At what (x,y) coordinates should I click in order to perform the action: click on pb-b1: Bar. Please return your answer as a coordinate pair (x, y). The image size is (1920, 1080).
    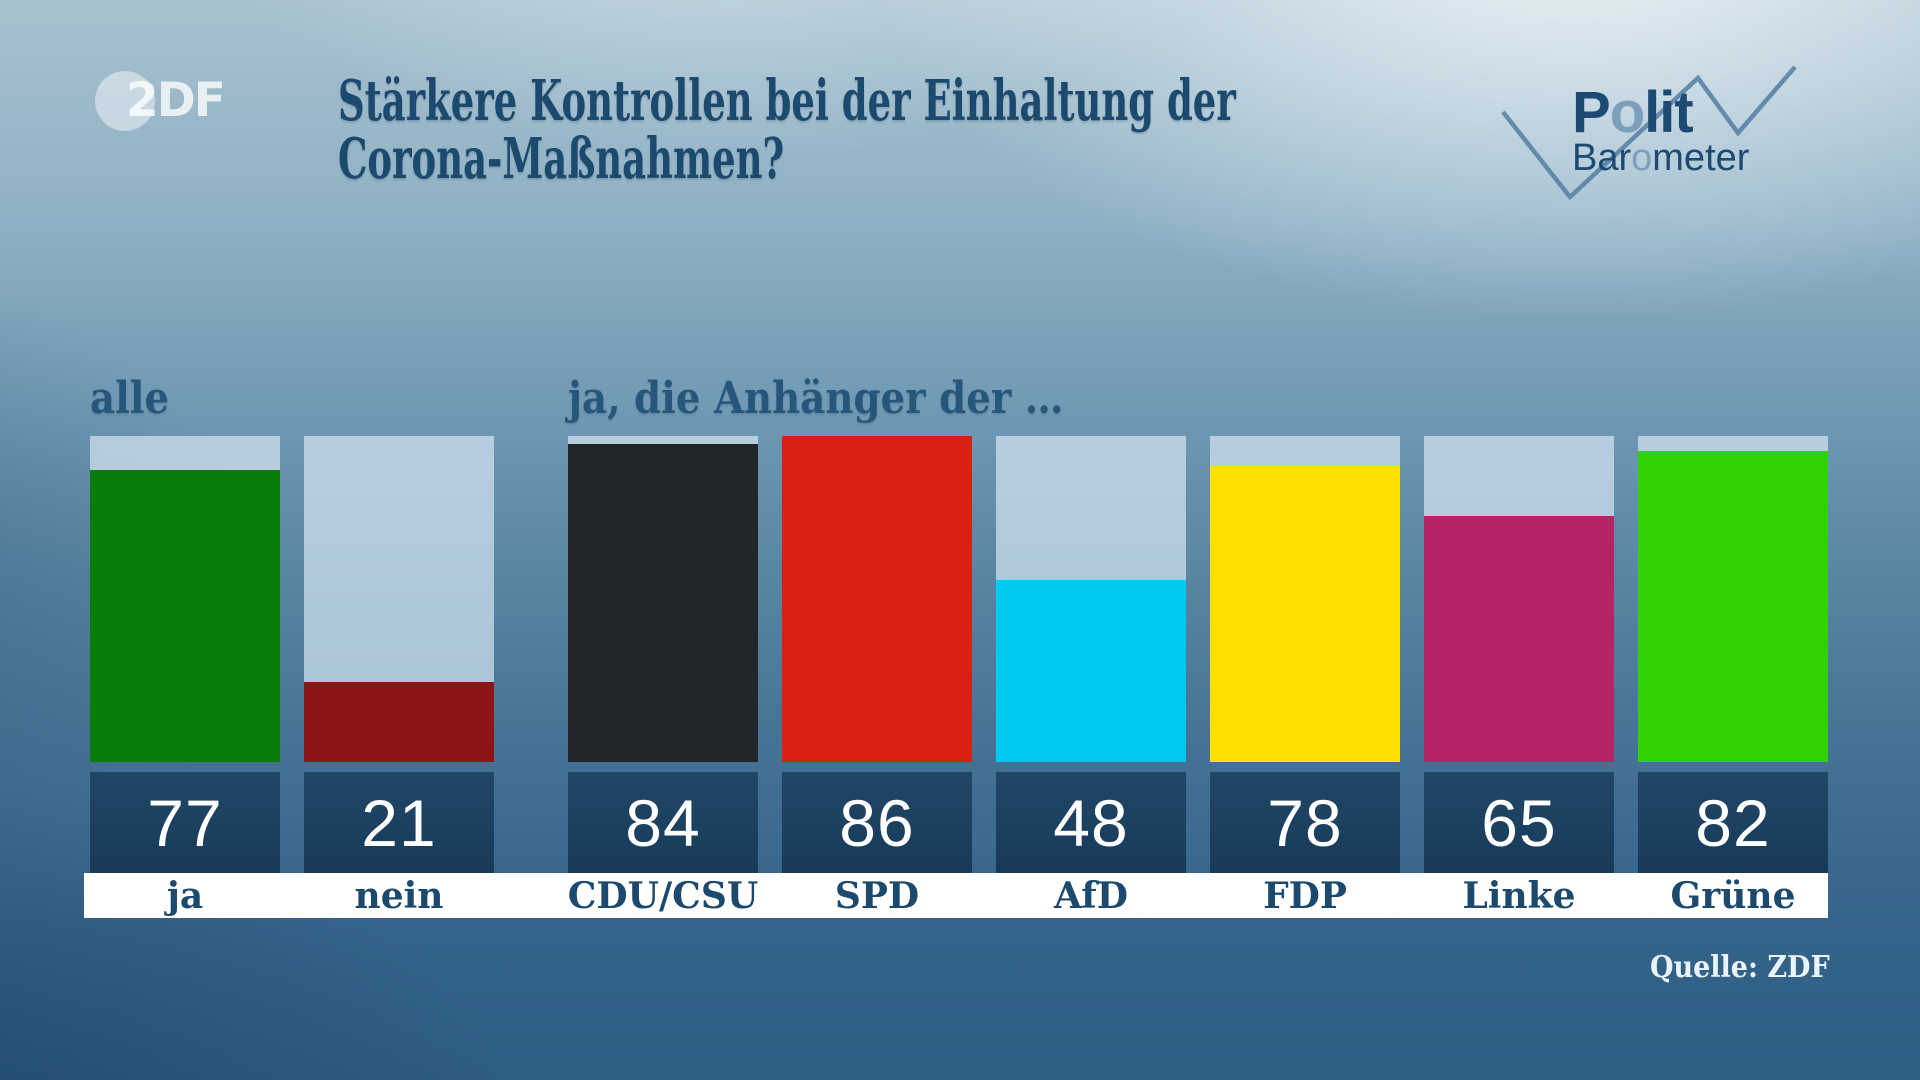
    Looking at the image, I should click on (1602, 158).